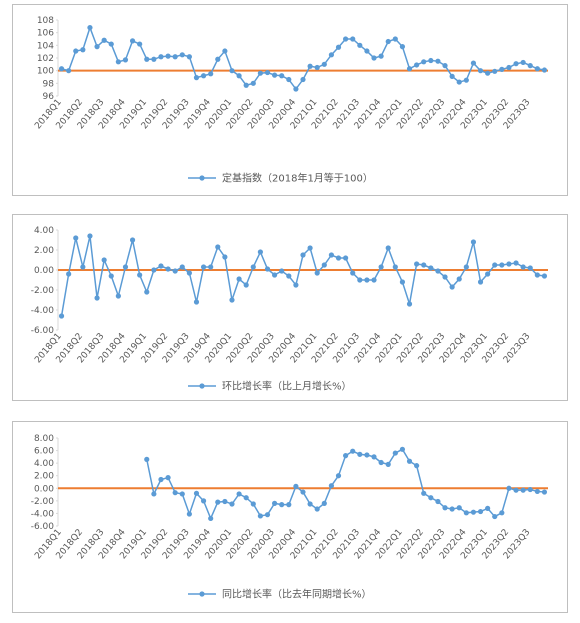  I want to click on y-tick-label: 108, so click(45, 21).